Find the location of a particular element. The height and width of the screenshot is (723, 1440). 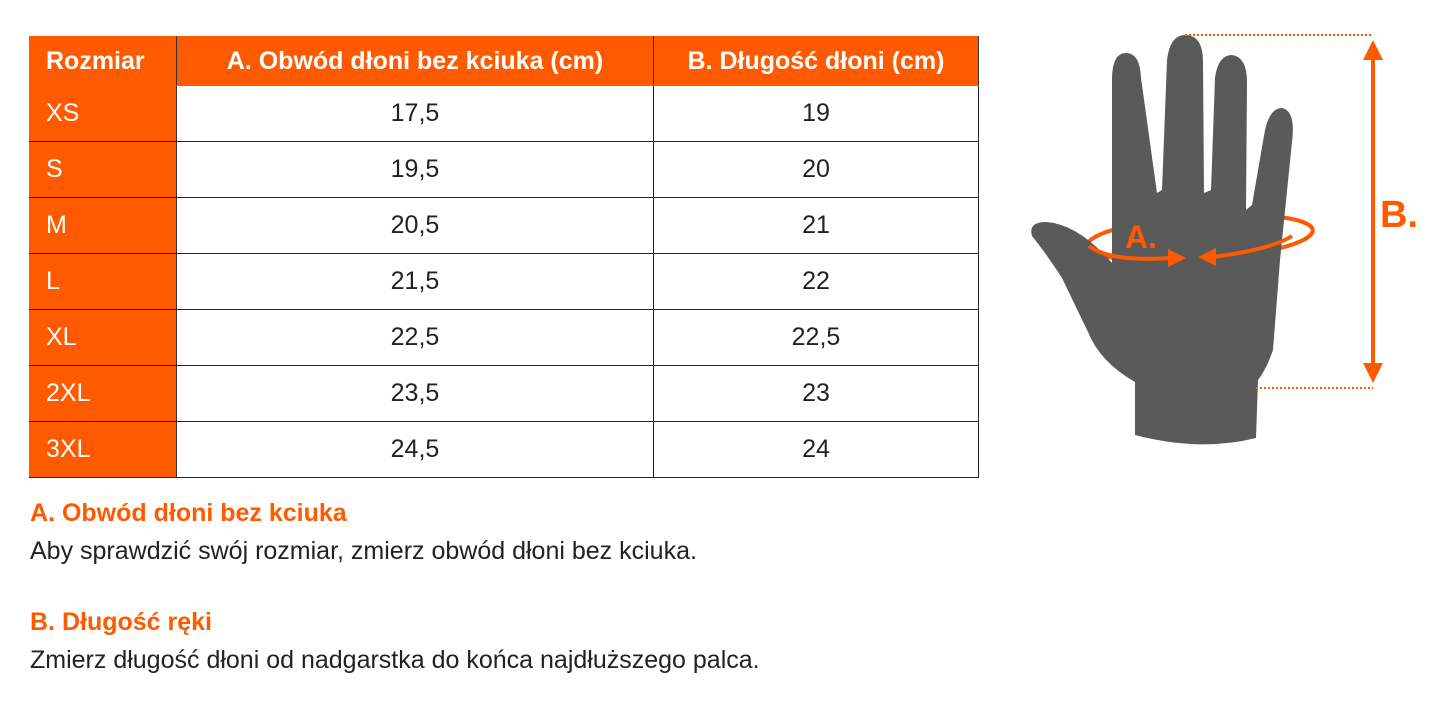

arrow-left-icon is located at coordinates (1207, 257).